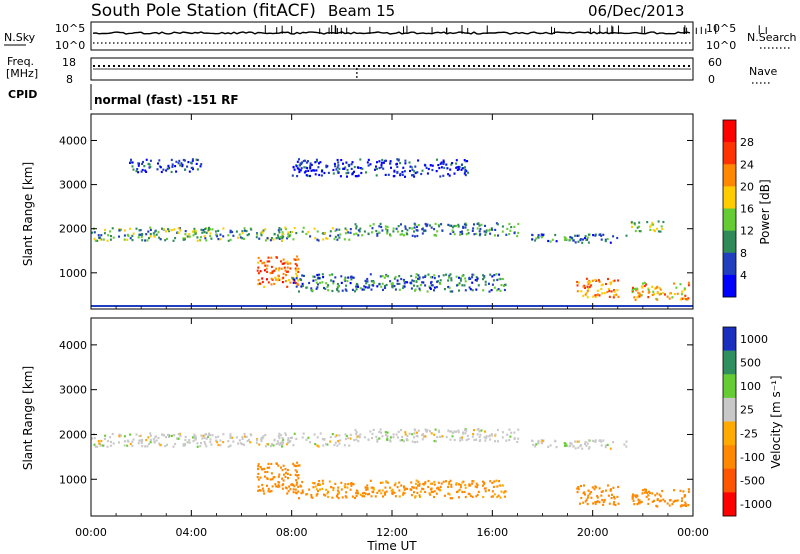 The width and height of the screenshot is (800, 554). What do you see at coordinates (593, 532) in the screenshot?
I see `xtick-label: 20:00` at bounding box center [593, 532].